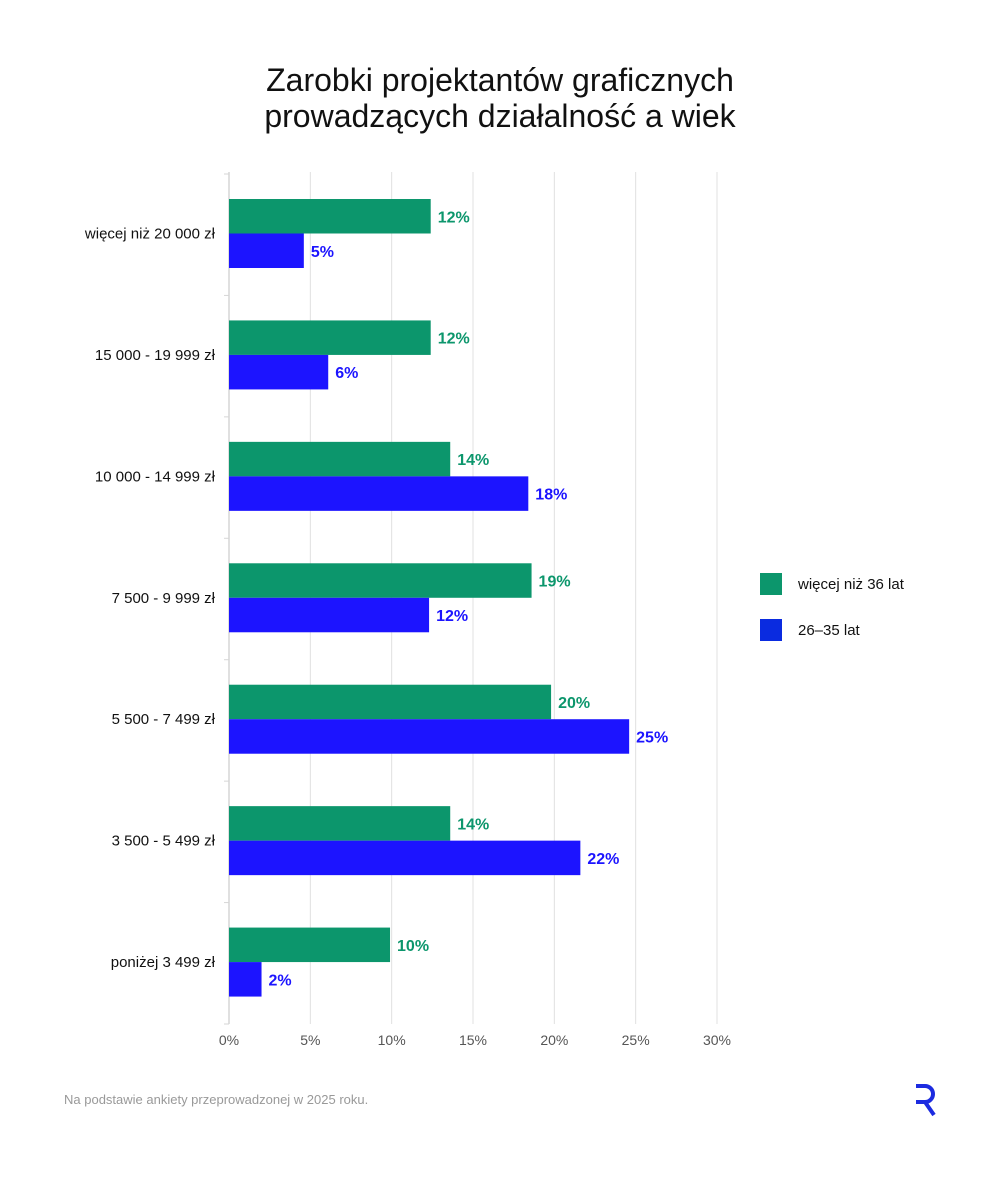 The width and height of the screenshot is (1000, 1182). Describe the element at coordinates (829, 630) in the screenshot. I see `legend-label: 26–35 lat` at that location.